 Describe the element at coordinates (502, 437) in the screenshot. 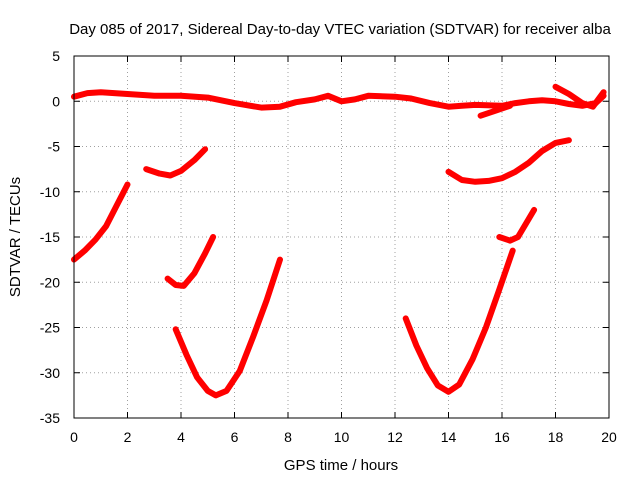

I see `x-tick-label: 16` at that location.